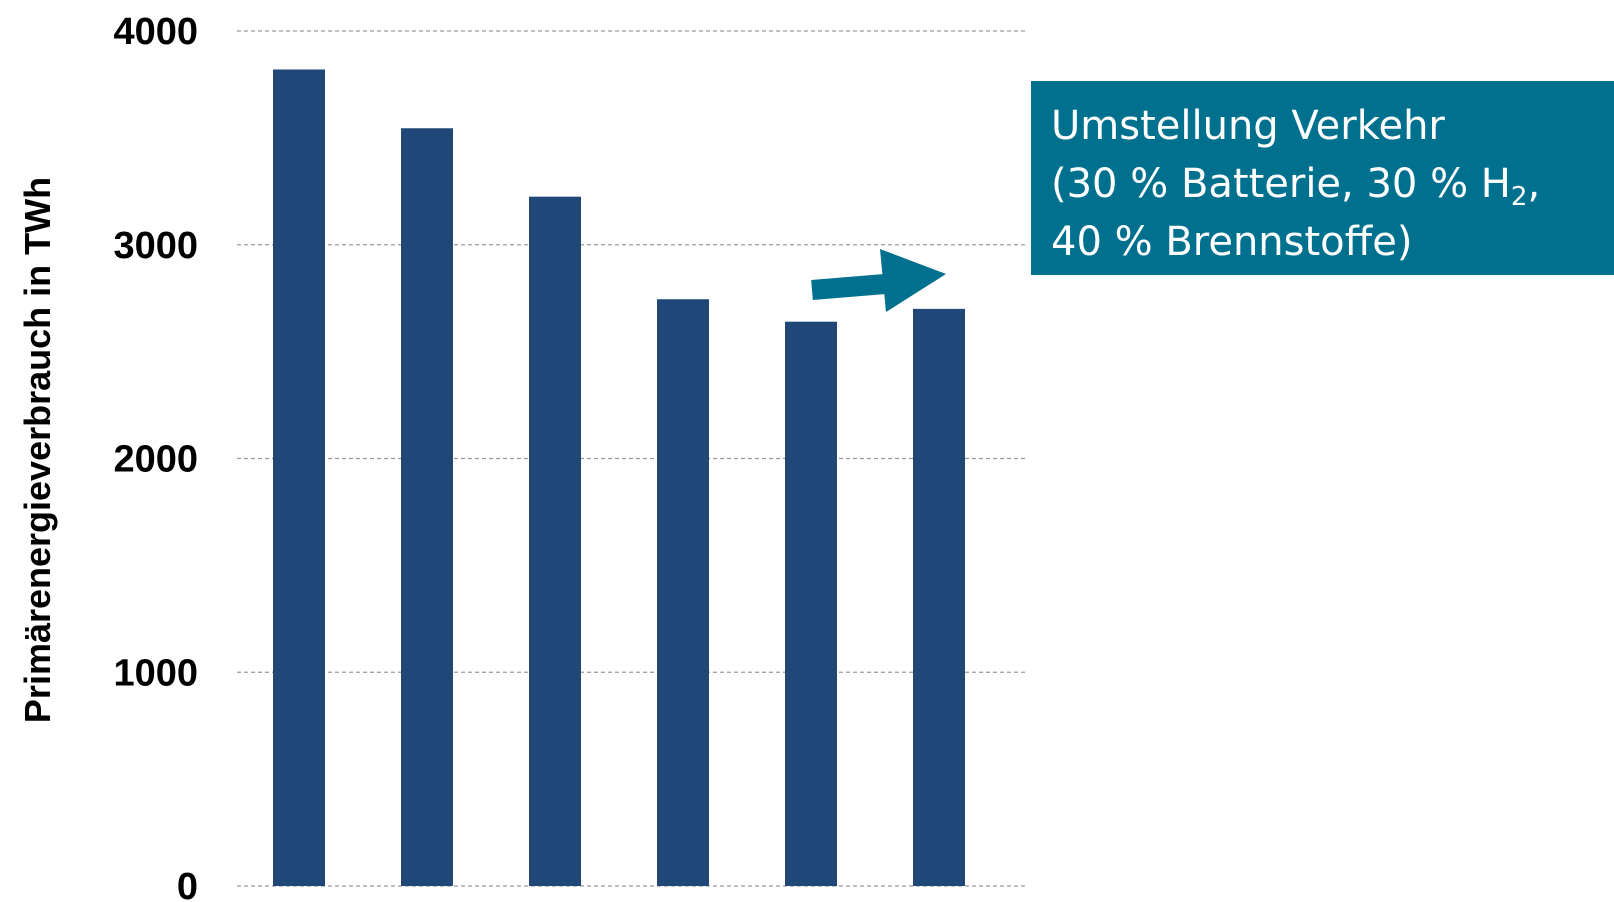 This screenshot has height=902, width=1614. What do you see at coordinates (187, 884) in the screenshot?
I see `y-tick-label: 0` at bounding box center [187, 884].